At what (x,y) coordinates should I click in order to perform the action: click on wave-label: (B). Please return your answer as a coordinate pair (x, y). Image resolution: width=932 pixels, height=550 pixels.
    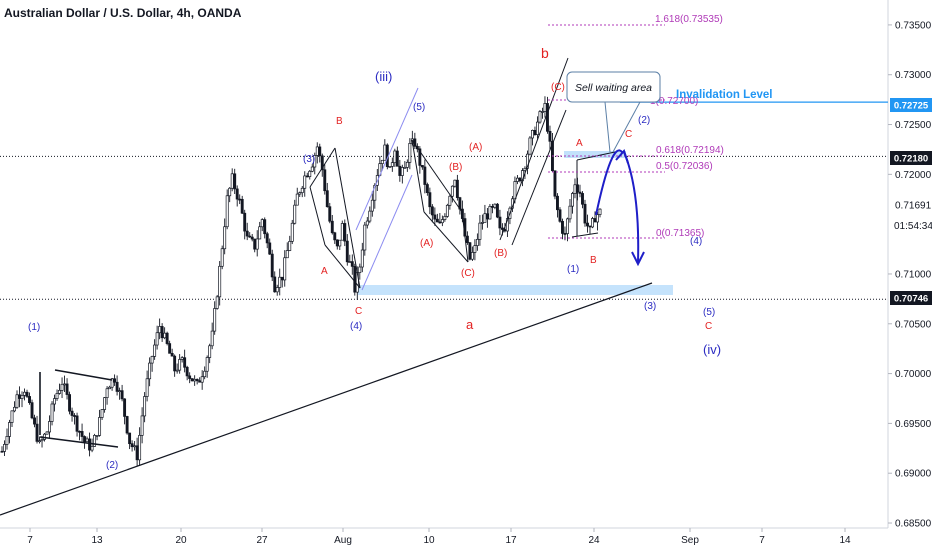
    Looking at the image, I should click on (500, 253).